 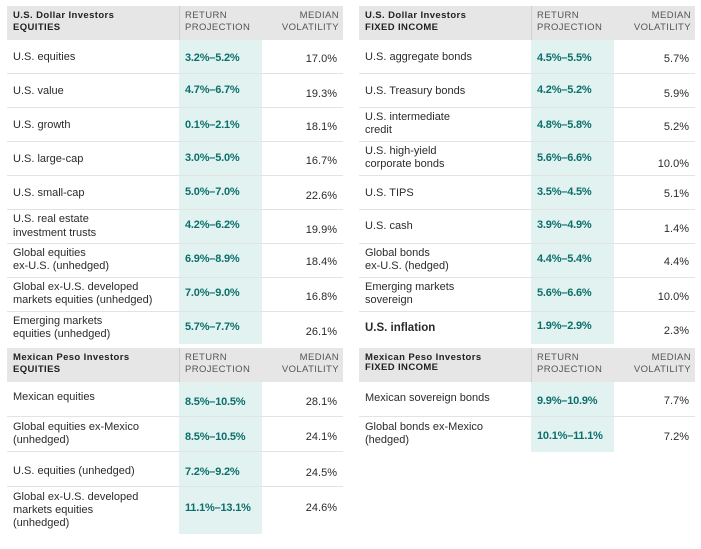 I want to click on table-row: U.S. small-cap 5.0%–7.0% 22.6%, so click(x=175, y=193).